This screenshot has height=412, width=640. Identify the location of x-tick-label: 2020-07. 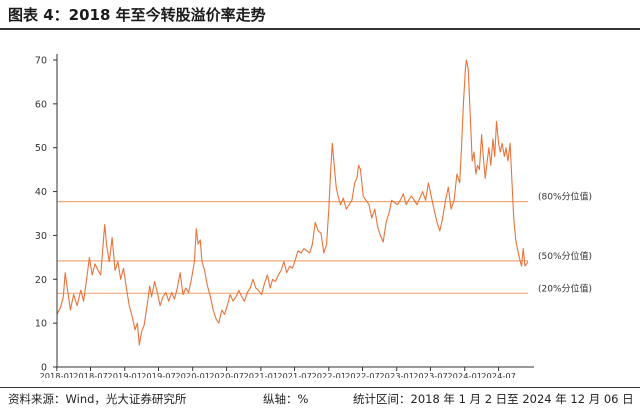
(226, 374).